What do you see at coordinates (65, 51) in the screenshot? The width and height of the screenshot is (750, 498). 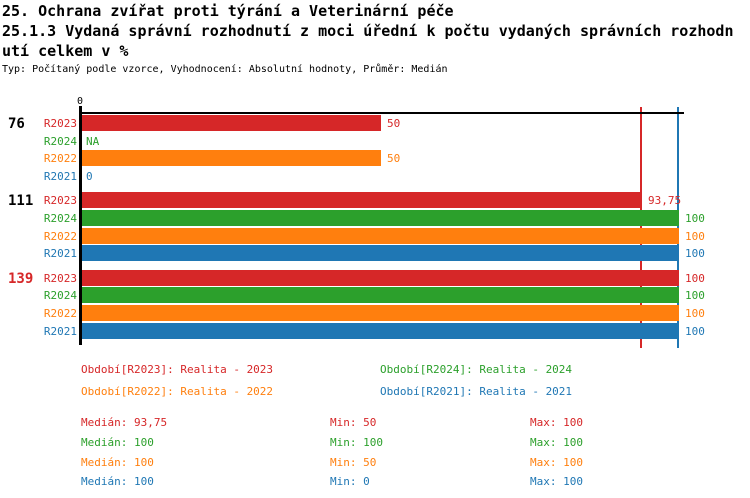 I see `page-title-line3: utí celkem v %` at bounding box center [65, 51].